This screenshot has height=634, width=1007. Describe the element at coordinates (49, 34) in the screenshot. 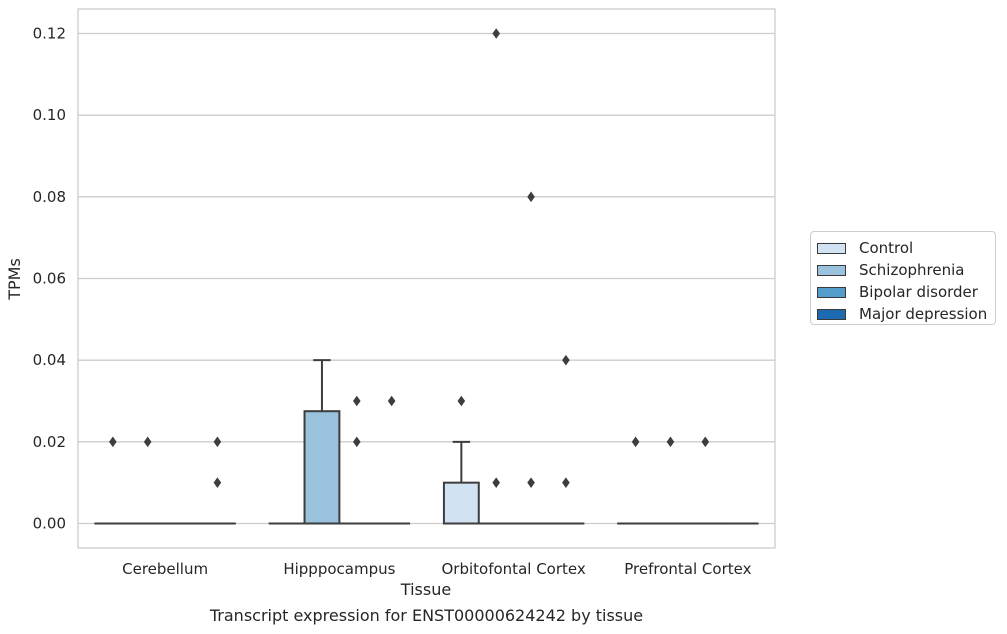

I see `y-tick-label: 0.12` at that location.